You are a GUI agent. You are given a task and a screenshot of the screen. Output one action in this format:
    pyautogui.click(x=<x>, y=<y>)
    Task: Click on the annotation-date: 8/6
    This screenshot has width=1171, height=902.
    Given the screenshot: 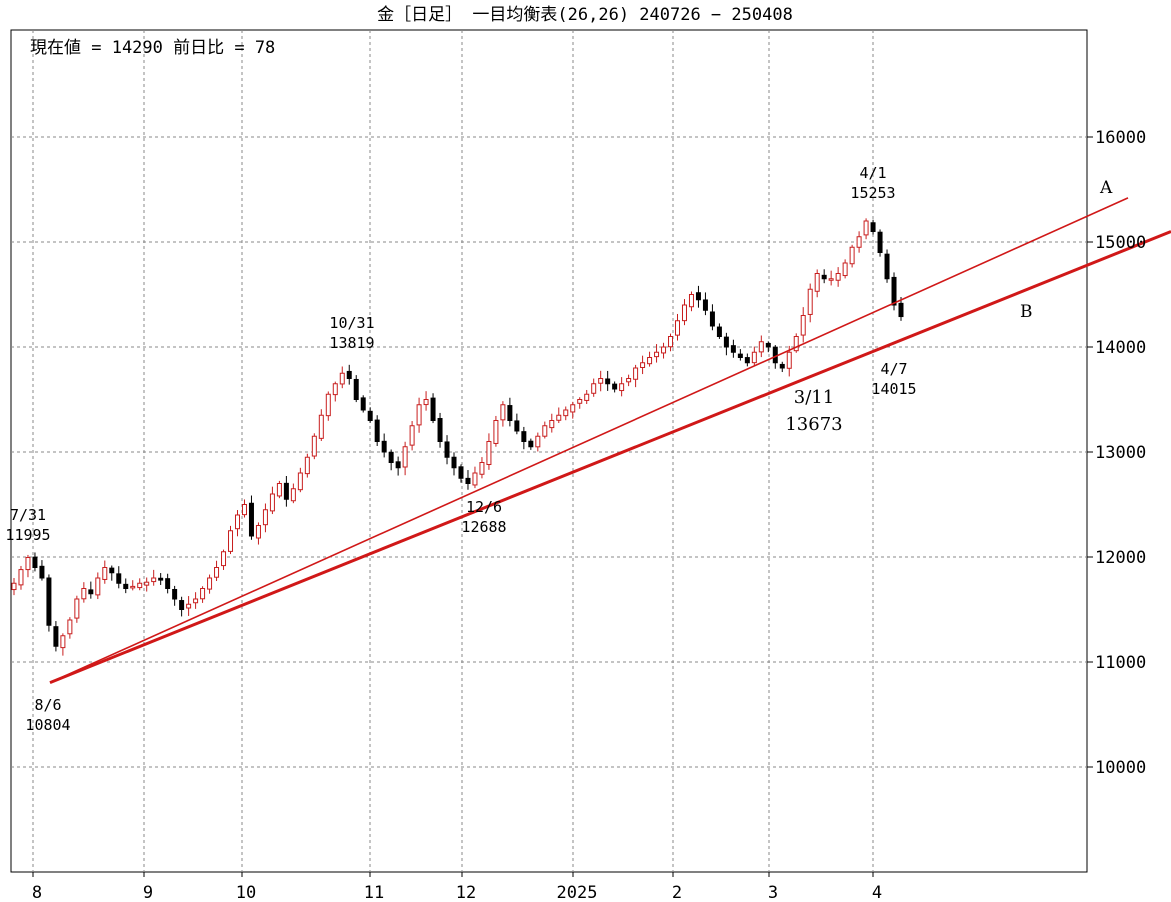 What is the action you would take?
    pyautogui.click(x=47, y=705)
    